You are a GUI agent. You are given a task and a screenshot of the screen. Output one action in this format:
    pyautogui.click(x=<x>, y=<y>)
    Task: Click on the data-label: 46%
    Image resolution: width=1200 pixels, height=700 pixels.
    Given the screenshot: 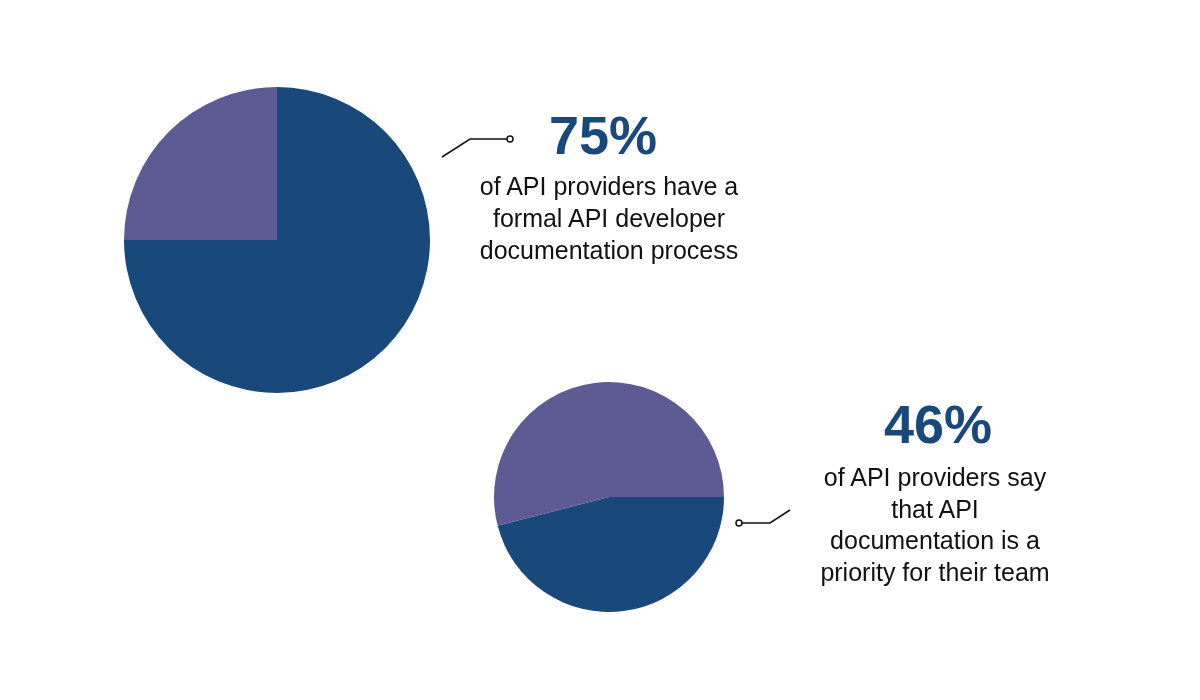 What is the action you would take?
    pyautogui.click(x=938, y=424)
    